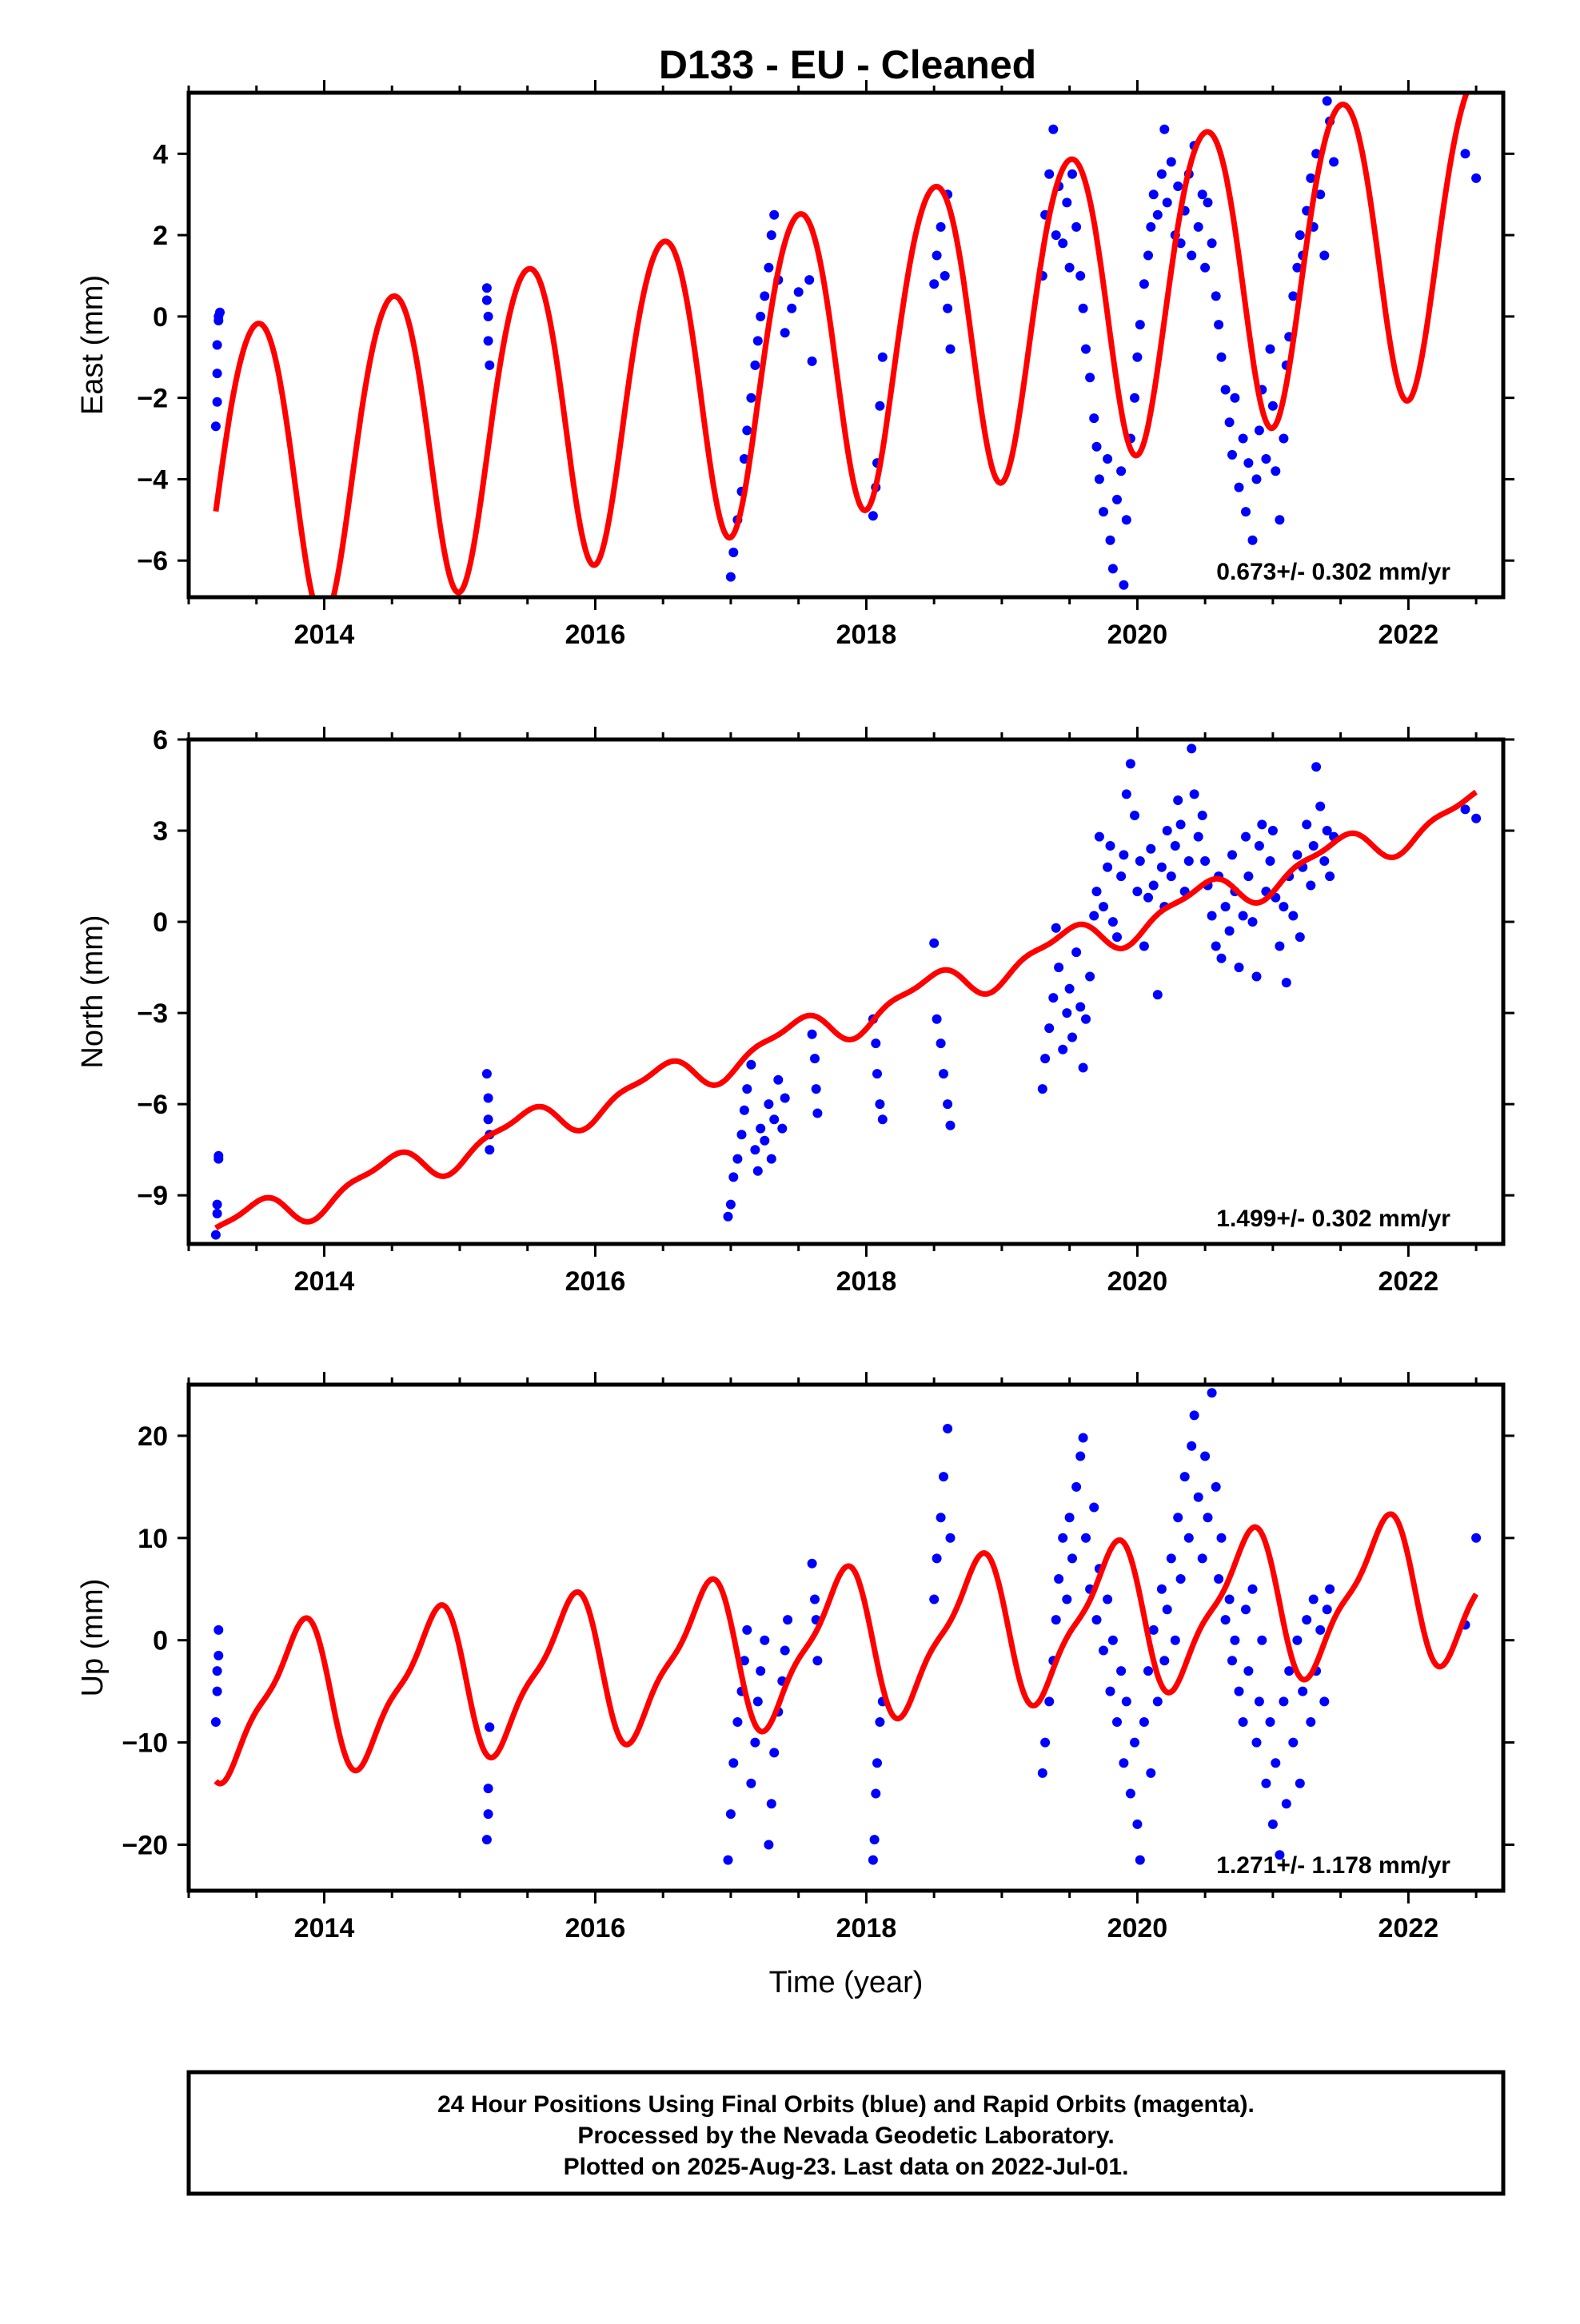  I want to click on x-tick-label: 2016, so click(595, 1928).